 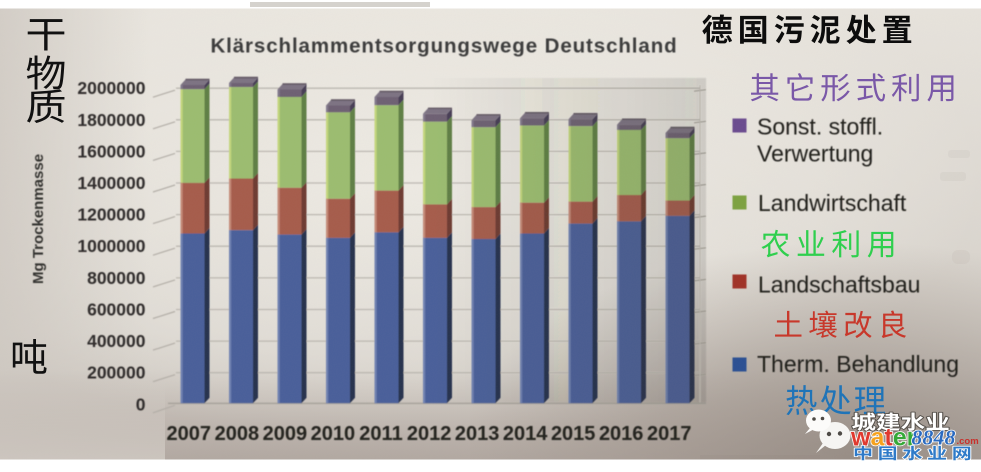 What do you see at coordinates (111, 183) in the screenshot?
I see `svg-text: 1400000` at bounding box center [111, 183].